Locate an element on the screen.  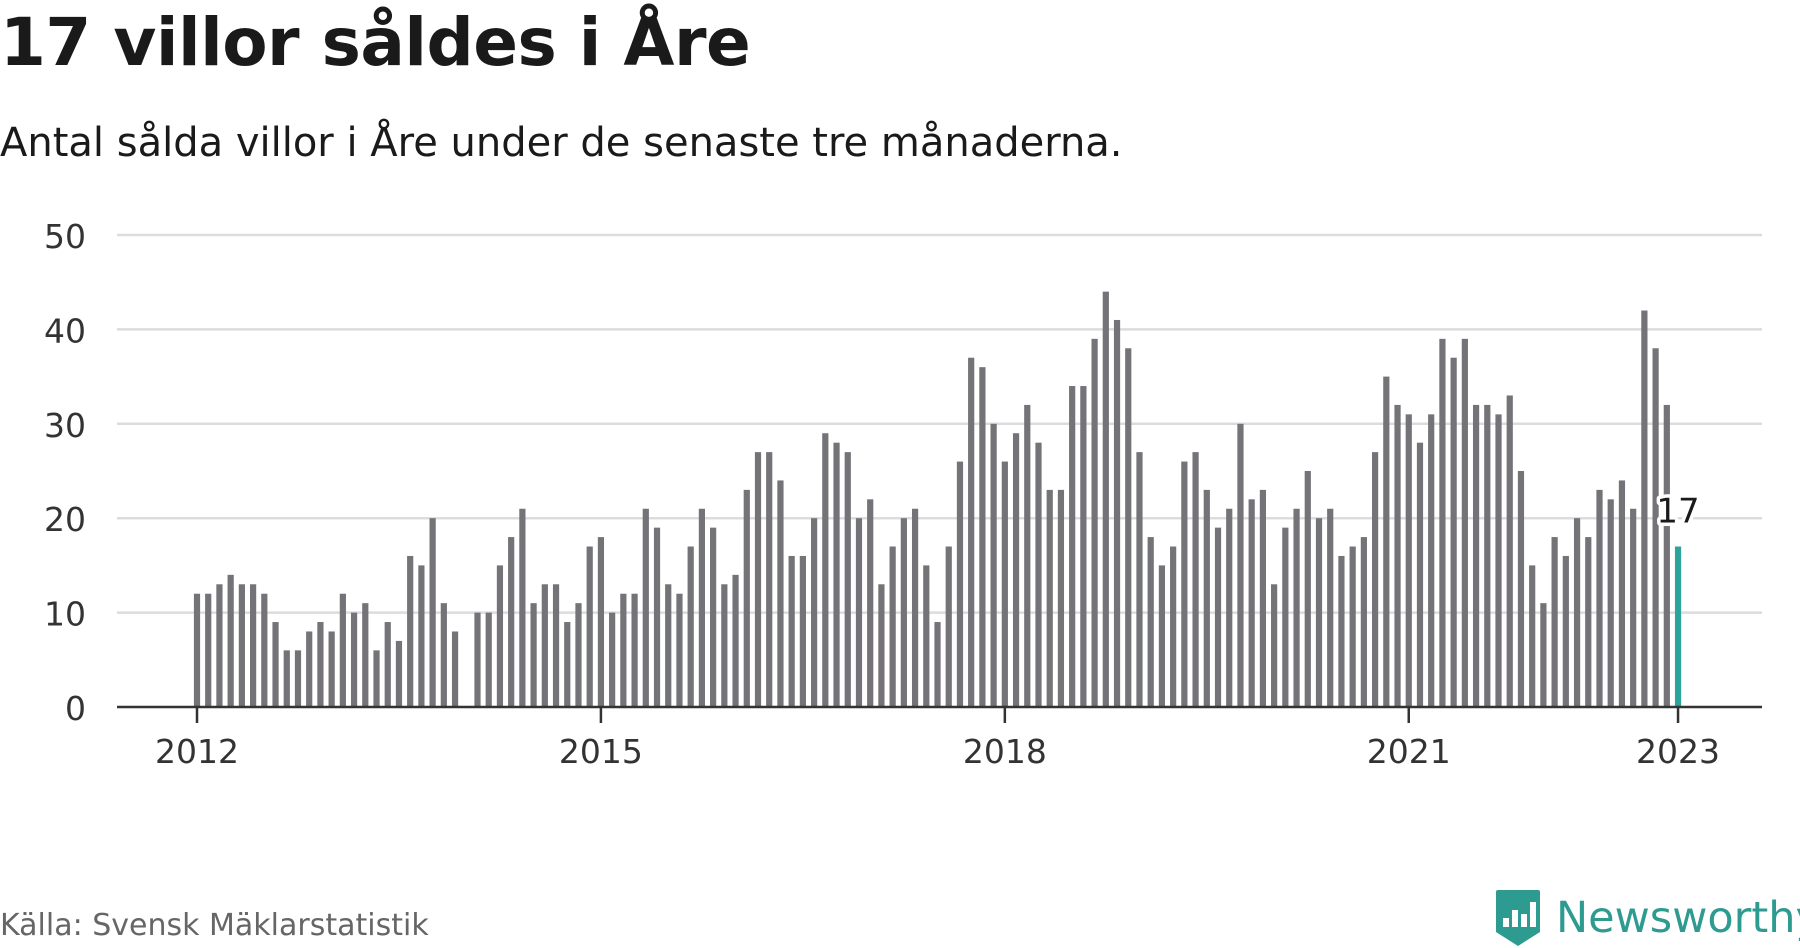
brand-name: Newsworthy is located at coordinates (1678, 918).